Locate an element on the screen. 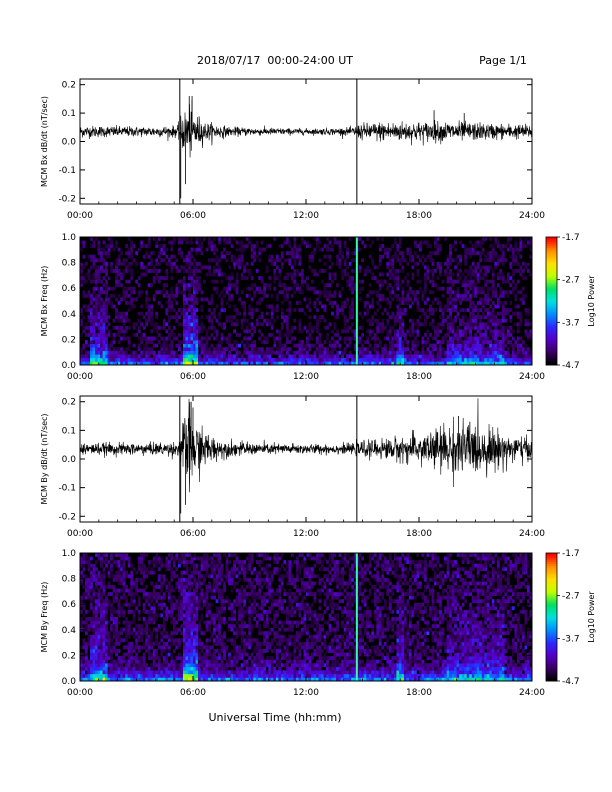 This screenshot has height=792, width=612. colorbar-step is located at coordinates (551, 308).